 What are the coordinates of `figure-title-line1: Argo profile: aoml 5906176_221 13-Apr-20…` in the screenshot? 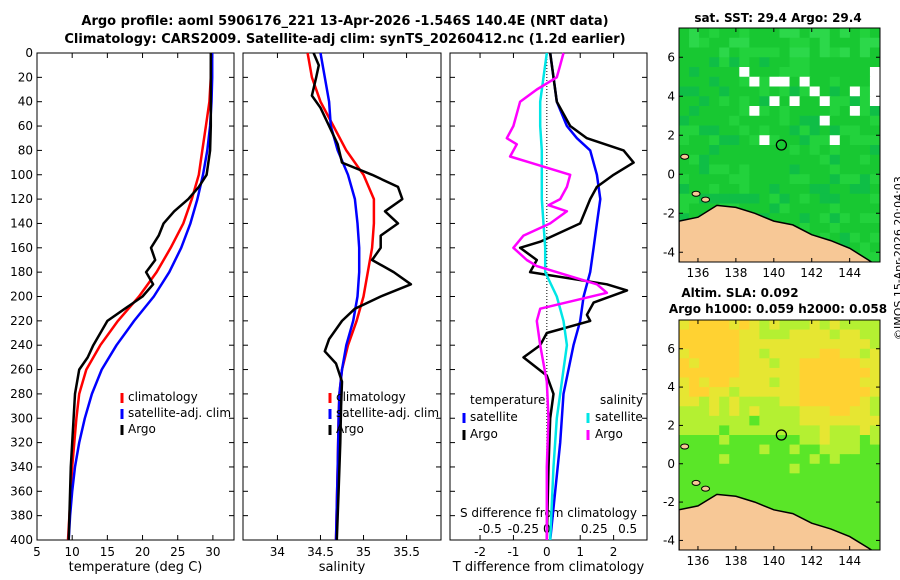 It's located at (345, 21).